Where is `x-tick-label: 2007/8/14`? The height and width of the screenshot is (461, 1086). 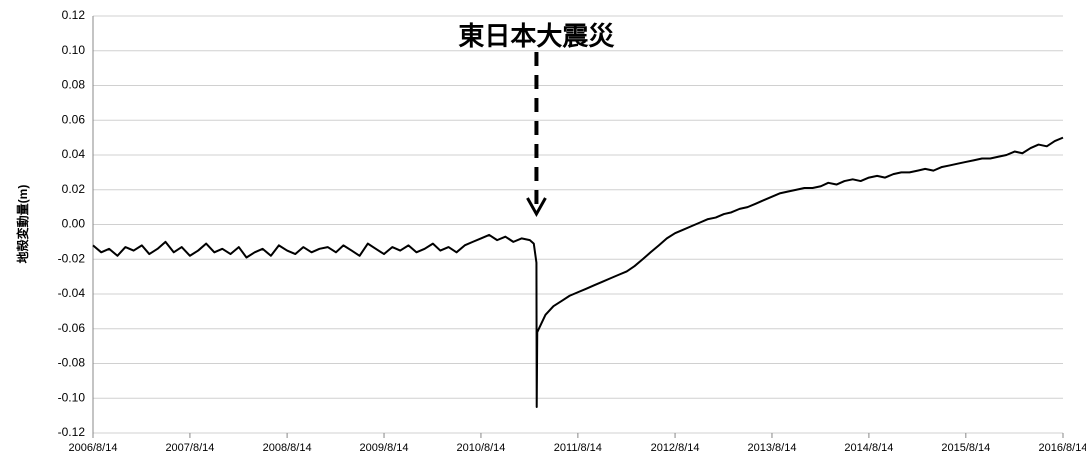 x-tick-label: 2007/8/14 is located at coordinates (189, 448).